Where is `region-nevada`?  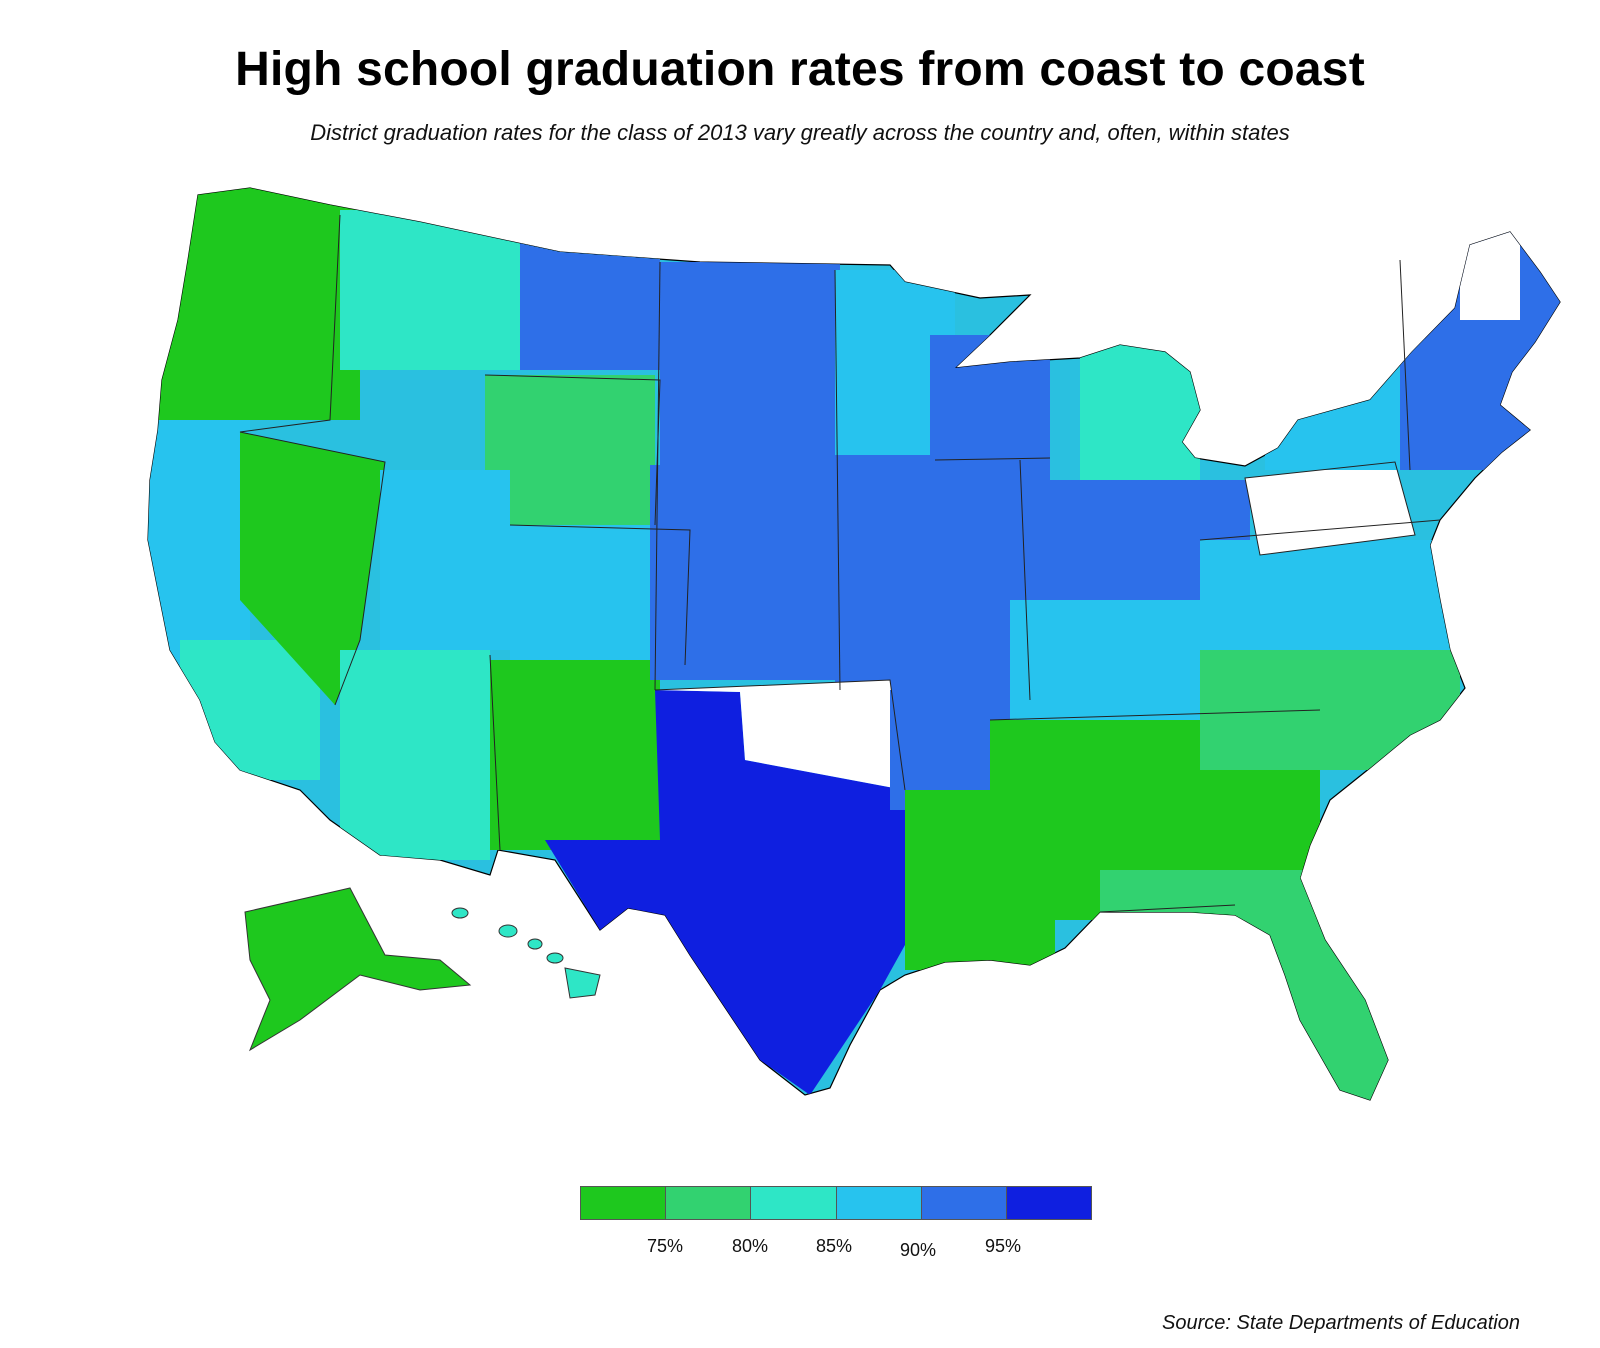
region-nevada is located at coordinates (312, 568).